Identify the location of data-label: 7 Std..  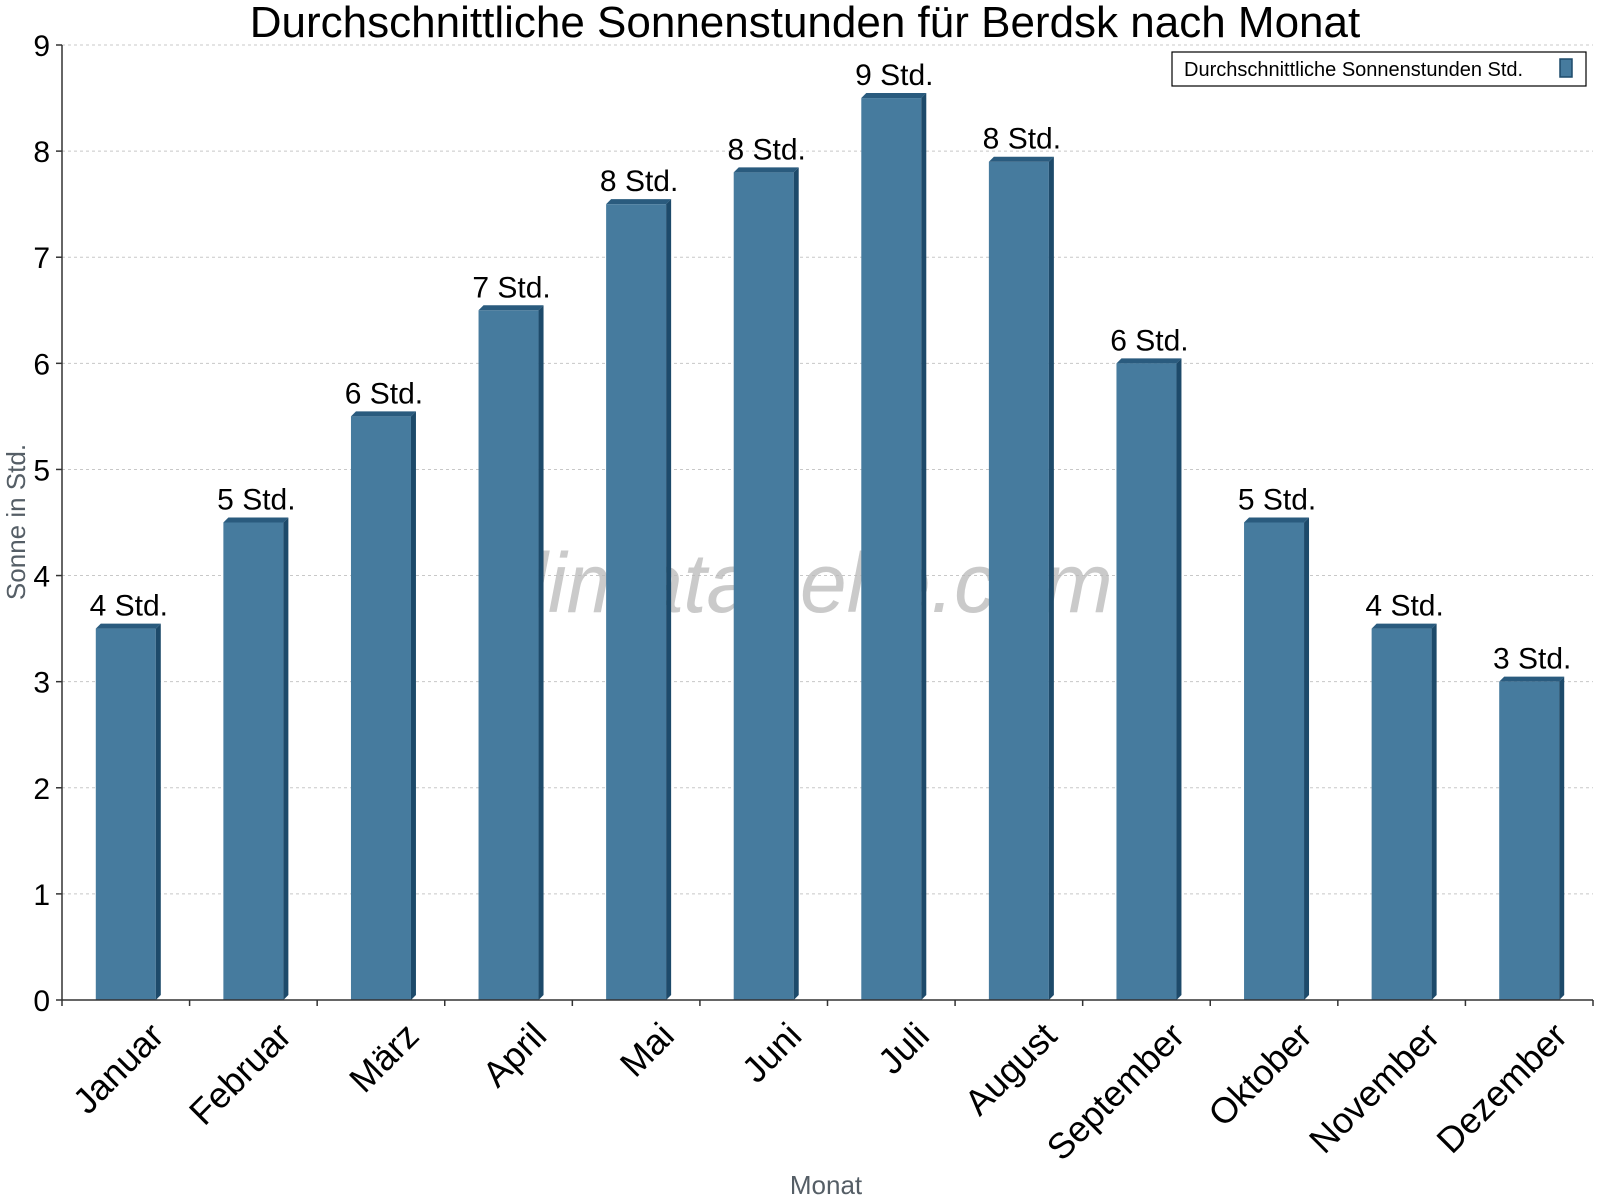
(511, 287).